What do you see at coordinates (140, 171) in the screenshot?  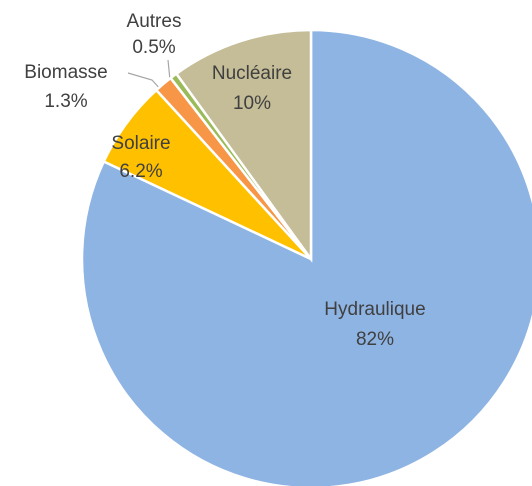 I see `slice-value-label: 6.2%` at bounding box center [140, 171].